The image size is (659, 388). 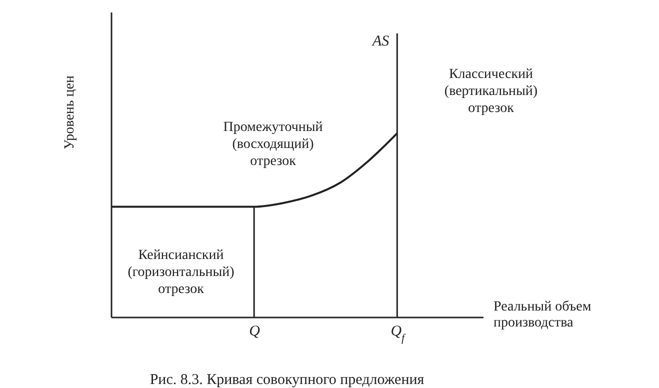 What do you see at coordinates (70, 112) in the screenshot?
I see `y-axis-title: Уровень цен` at bounding box center [70, 112].